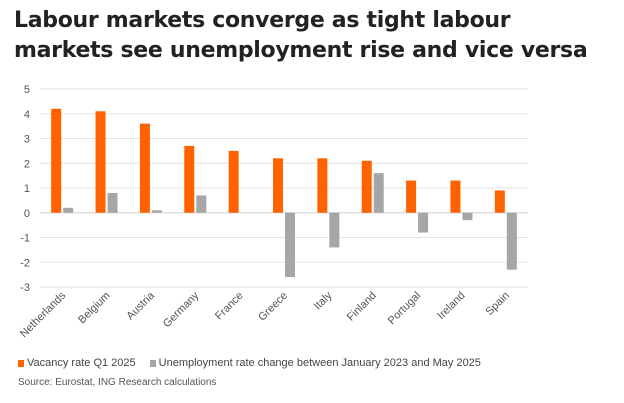  Describe the element at coordinates (27, 164) in the screenshot. I see `y-tick-label: 2` at that location.